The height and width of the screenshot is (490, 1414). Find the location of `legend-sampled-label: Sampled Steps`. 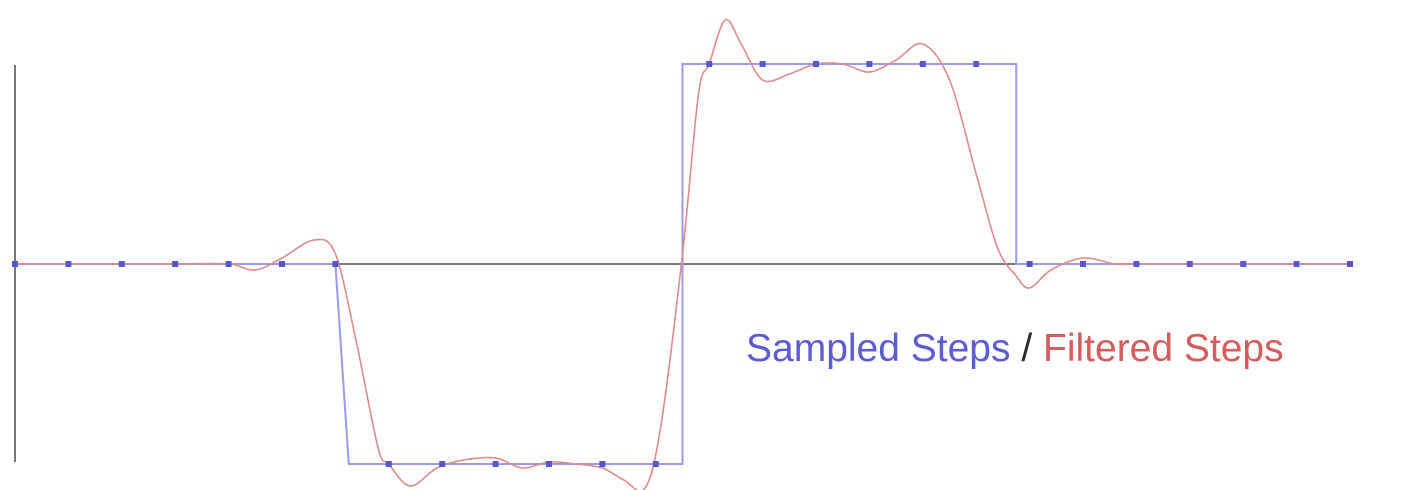

legend-sampled-label: Sampled Steps is located at coordinates (878, 348).